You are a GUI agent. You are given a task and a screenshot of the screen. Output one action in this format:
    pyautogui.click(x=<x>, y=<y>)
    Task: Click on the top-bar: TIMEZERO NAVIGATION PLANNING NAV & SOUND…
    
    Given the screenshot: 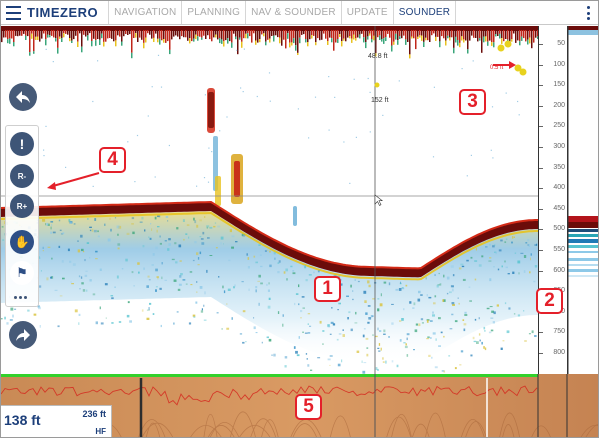 What is the action you would take?
    pyautogui.click(x=299, y=13)
    